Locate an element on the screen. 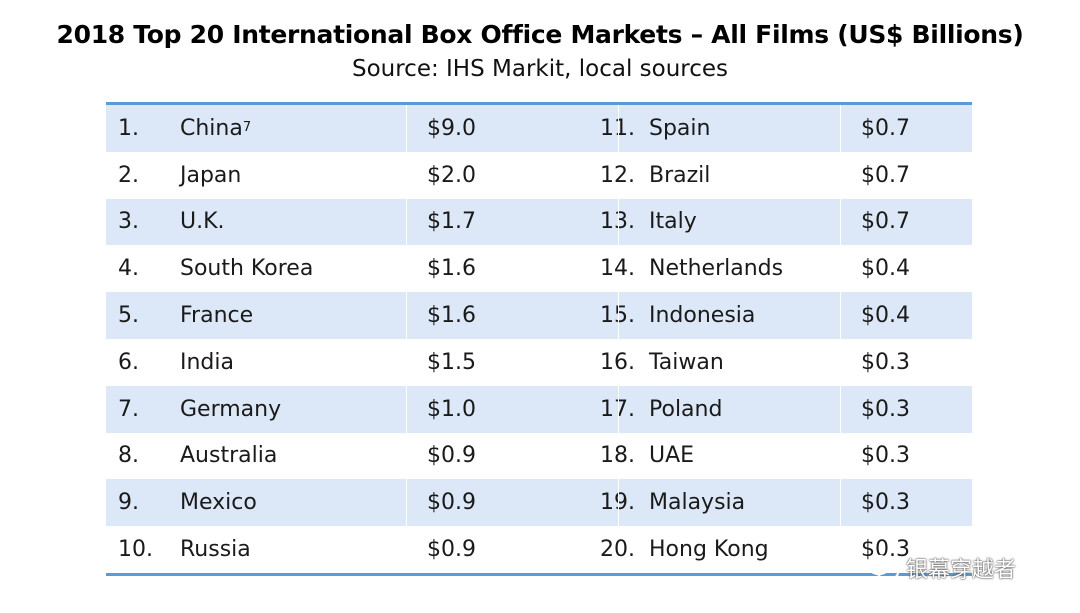 This screenshot has width=1080, height=613. country-cell: Russia is located at coordinates (293, 549).